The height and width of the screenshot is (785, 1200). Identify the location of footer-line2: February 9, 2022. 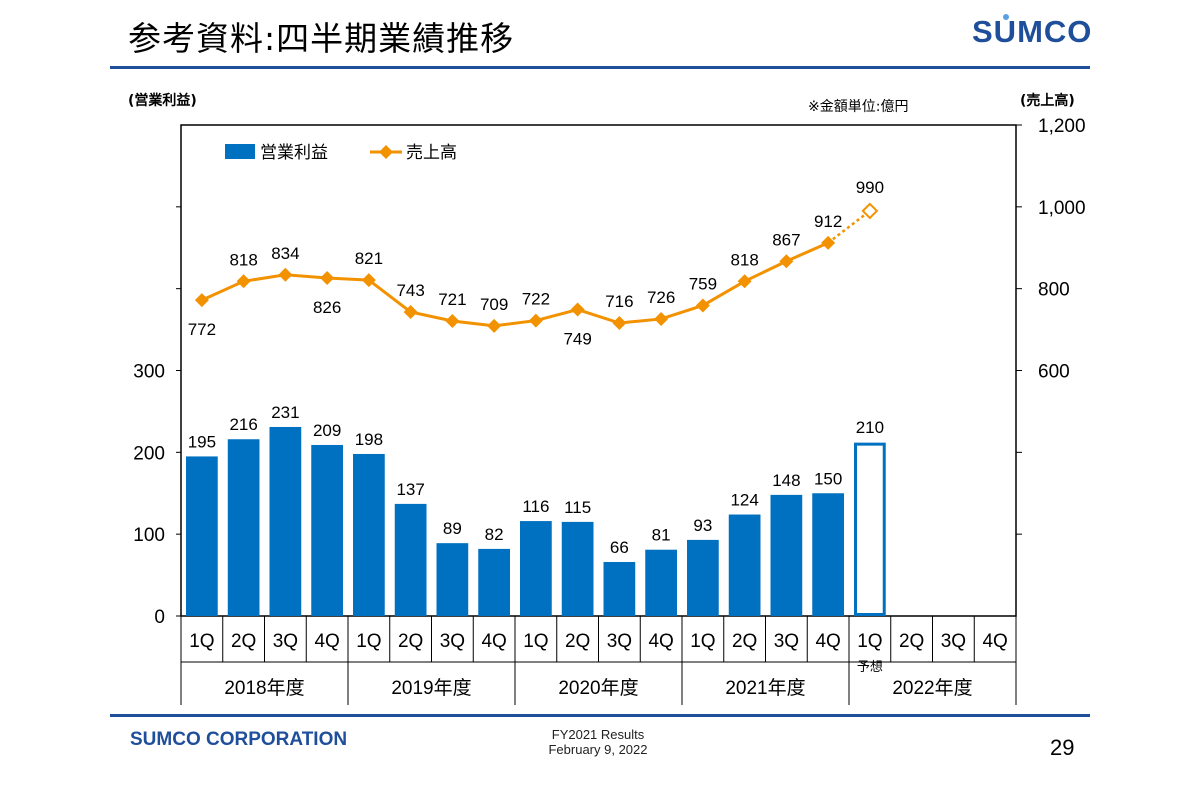
(598, 749).